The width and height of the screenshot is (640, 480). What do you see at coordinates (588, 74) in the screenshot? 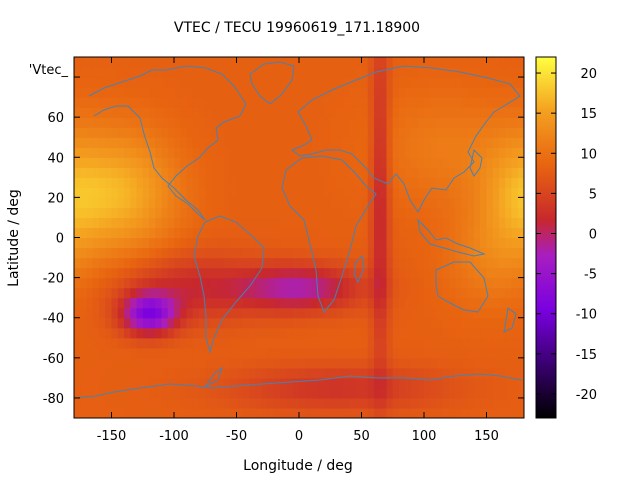
I see `colorbar-tick-label: 20` at bounding box center [588, 74].